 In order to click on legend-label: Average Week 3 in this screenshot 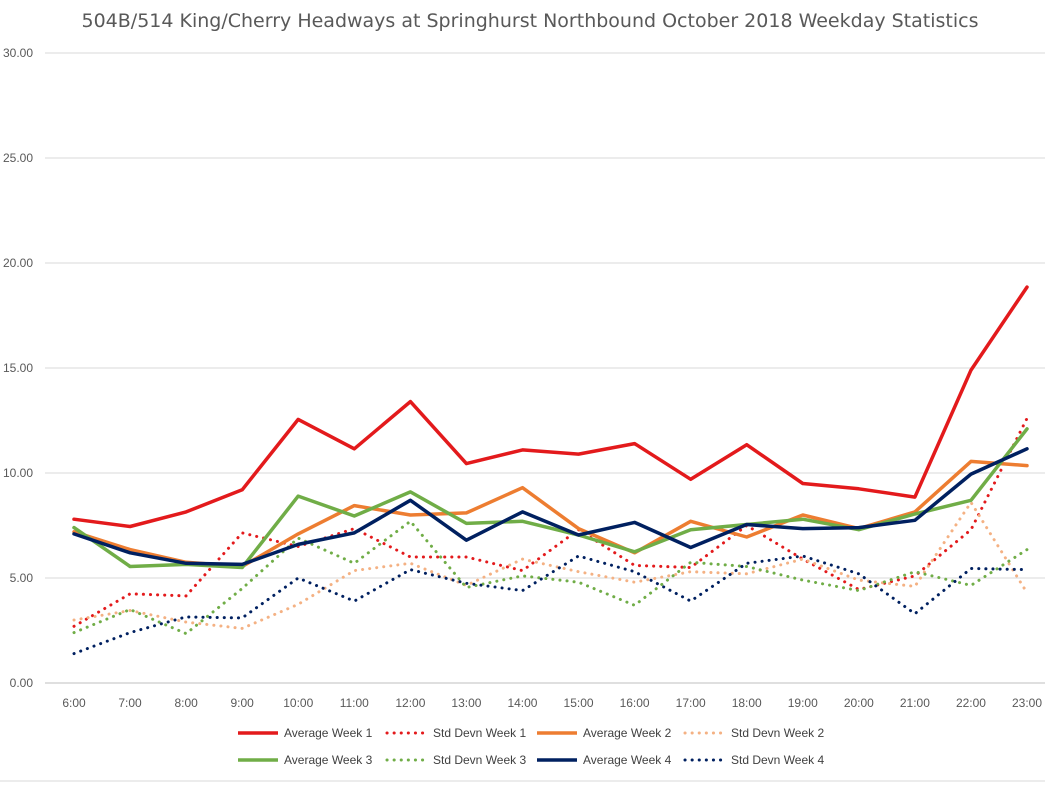, I will do `click(328, 760)`.